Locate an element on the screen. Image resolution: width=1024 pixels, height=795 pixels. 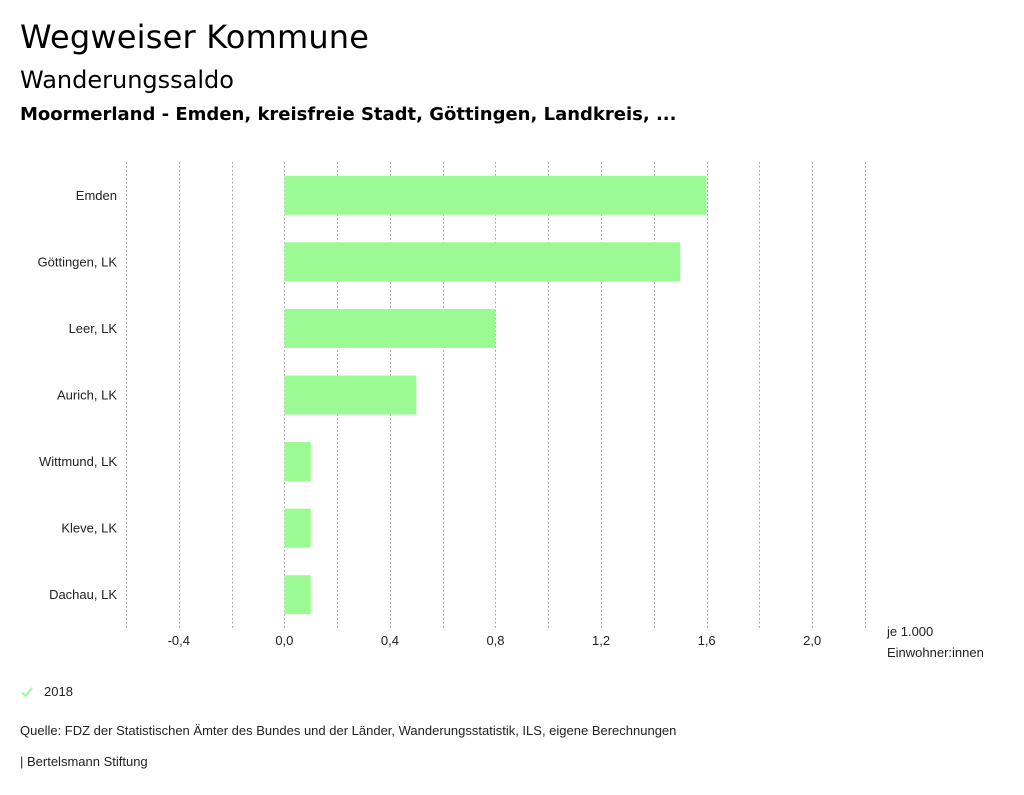
check-icon is located at coordinates (27, 691).